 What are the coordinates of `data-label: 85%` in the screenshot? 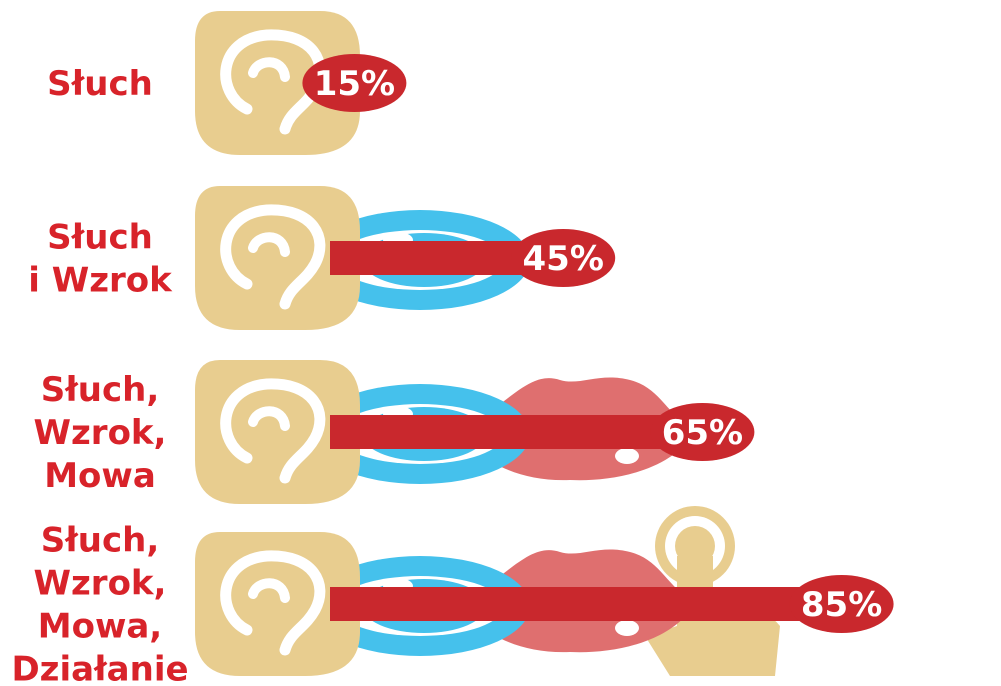 It's located at (841, 605).